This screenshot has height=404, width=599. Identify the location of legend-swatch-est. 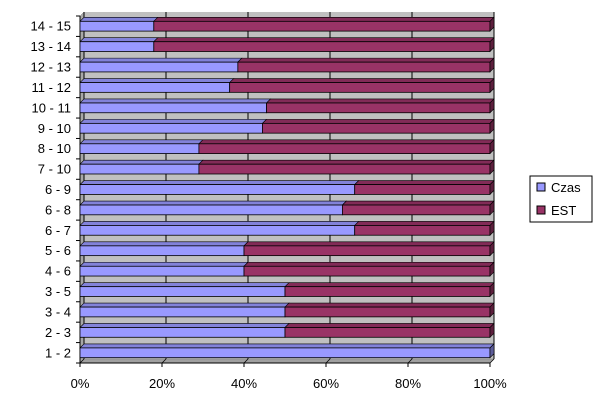
(541, 210).